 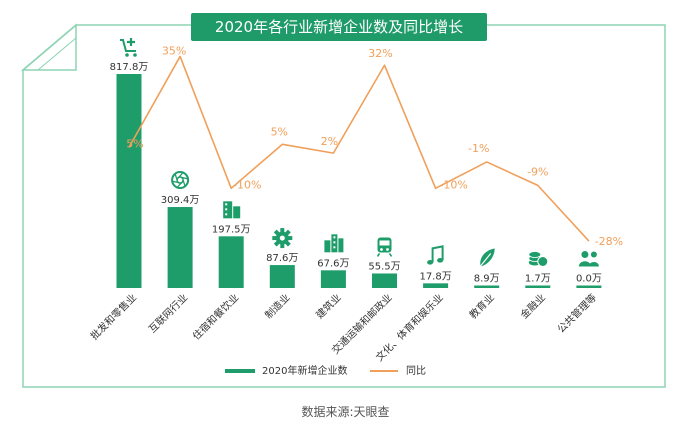 What do you see at coordinates (345, 412) in the screenshot?
I see `data-source: 数据来源:天眼查` at bounding box center [345, 412].